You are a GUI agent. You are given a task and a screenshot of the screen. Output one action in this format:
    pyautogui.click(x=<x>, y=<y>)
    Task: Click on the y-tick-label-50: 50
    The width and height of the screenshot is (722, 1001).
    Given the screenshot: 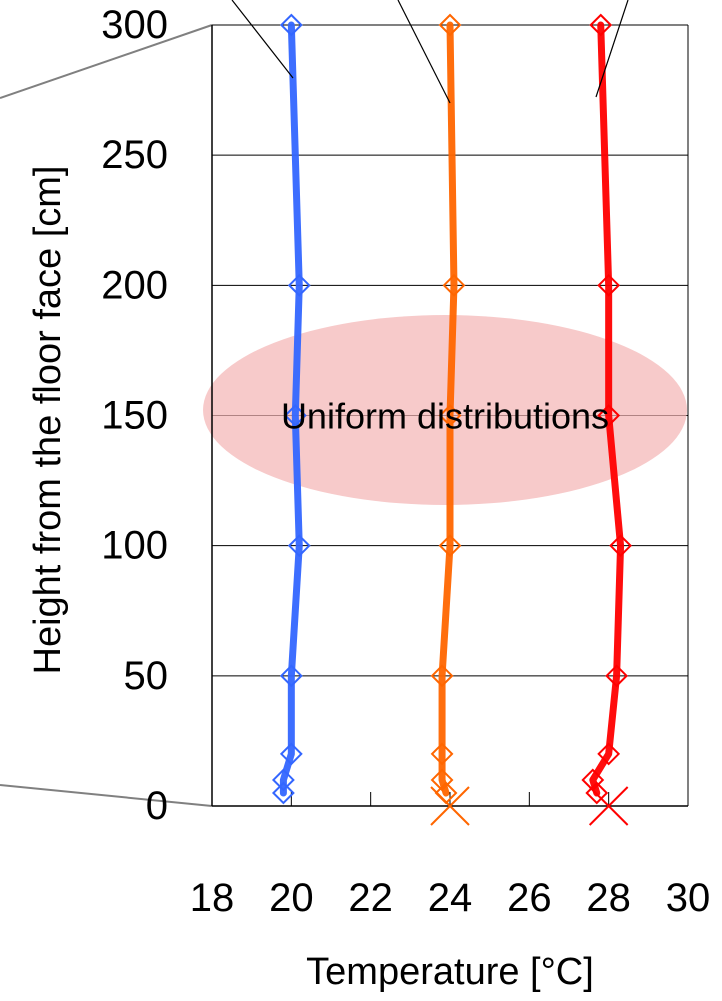 What is the action you would take?
    pyautogui.click(x=146, y=676)
    